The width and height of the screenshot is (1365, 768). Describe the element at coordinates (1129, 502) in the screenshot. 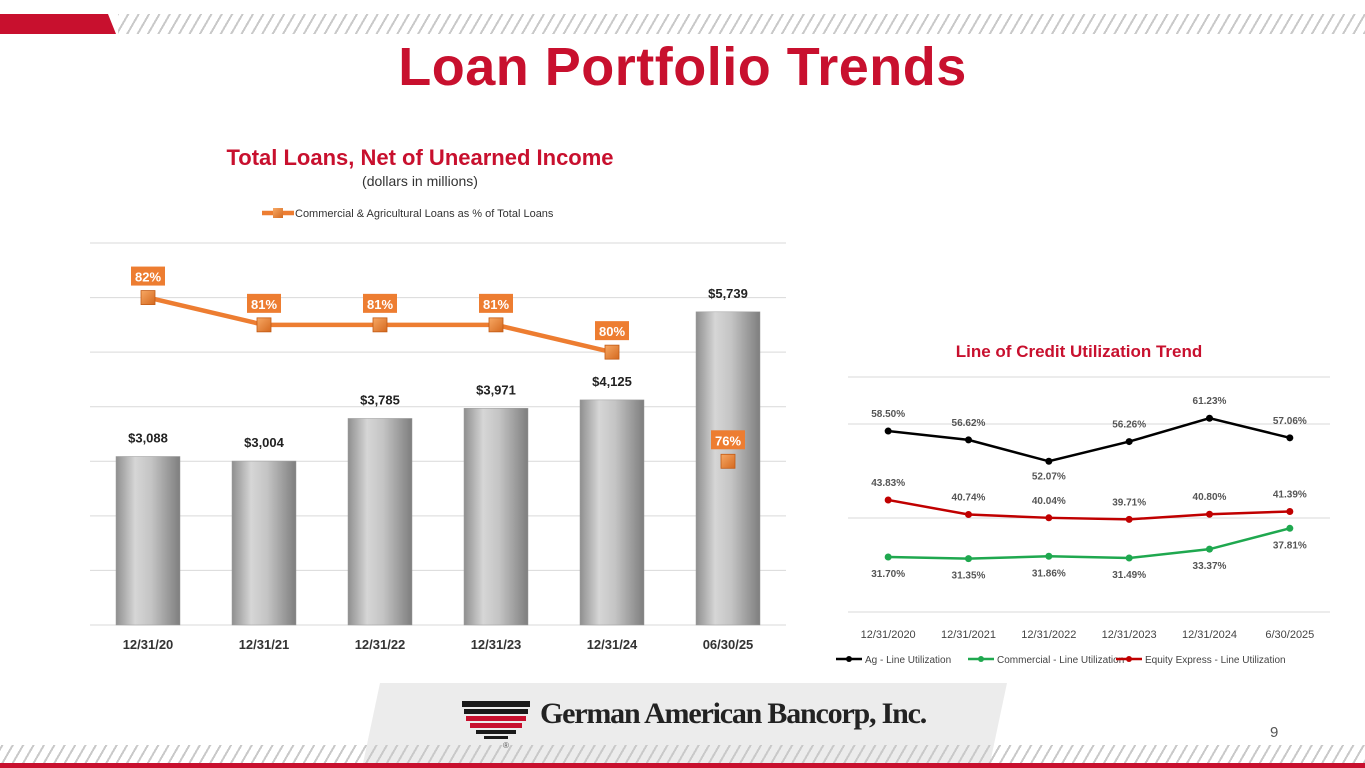

I see `point-value-label: 39.71%` at that location.